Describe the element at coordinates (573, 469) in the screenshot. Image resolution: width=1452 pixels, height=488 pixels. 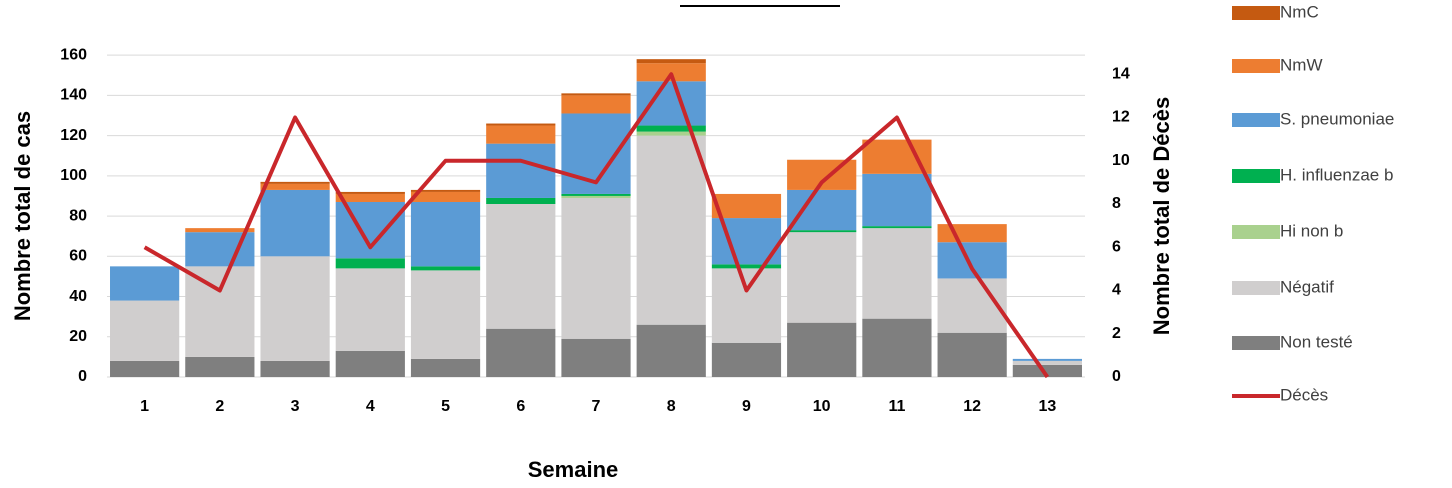
I see `x-axis-title: Semaine` at that location.